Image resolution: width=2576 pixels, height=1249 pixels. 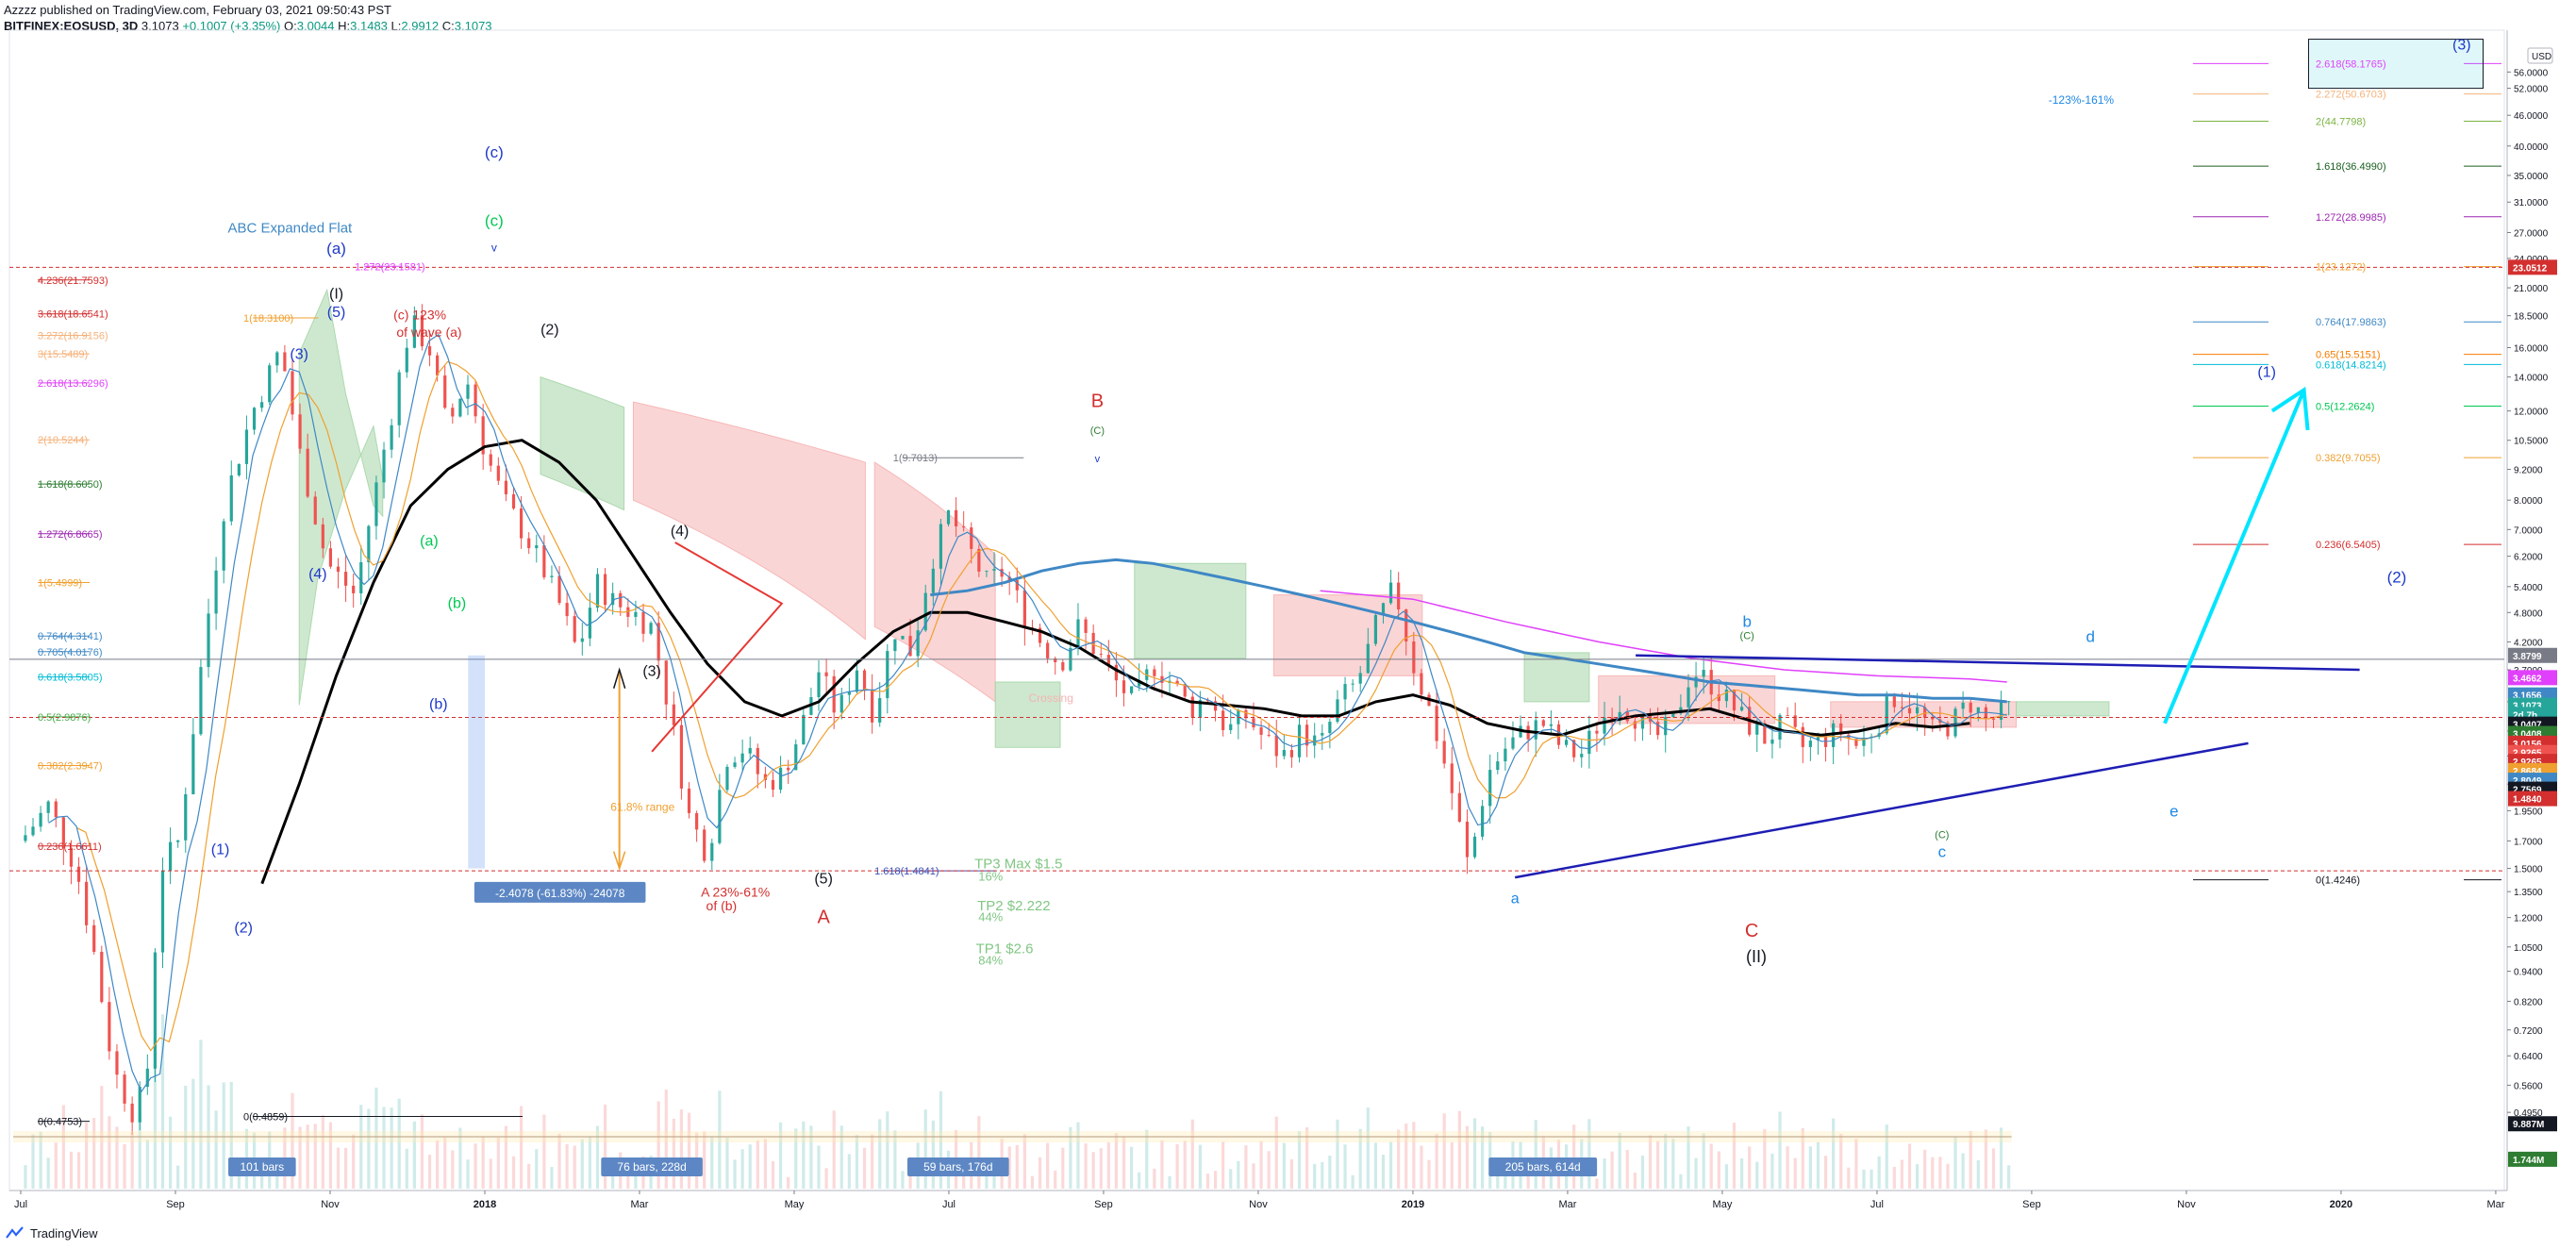 What do you see at coordinates (1543, 1167) in the screenshot?
I see `bar-count-badge` at bounding box center [1543, 1167].